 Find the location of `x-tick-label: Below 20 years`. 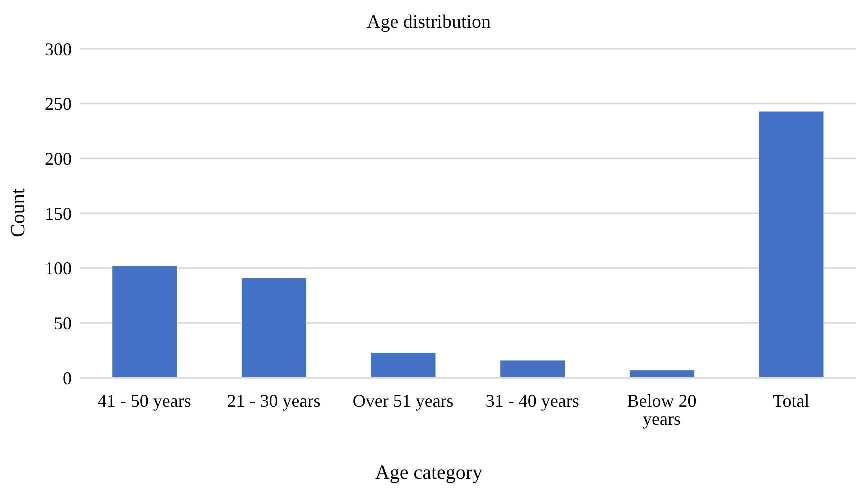

x-tick-label: Below 20 years is located at coordinates (662, 409).